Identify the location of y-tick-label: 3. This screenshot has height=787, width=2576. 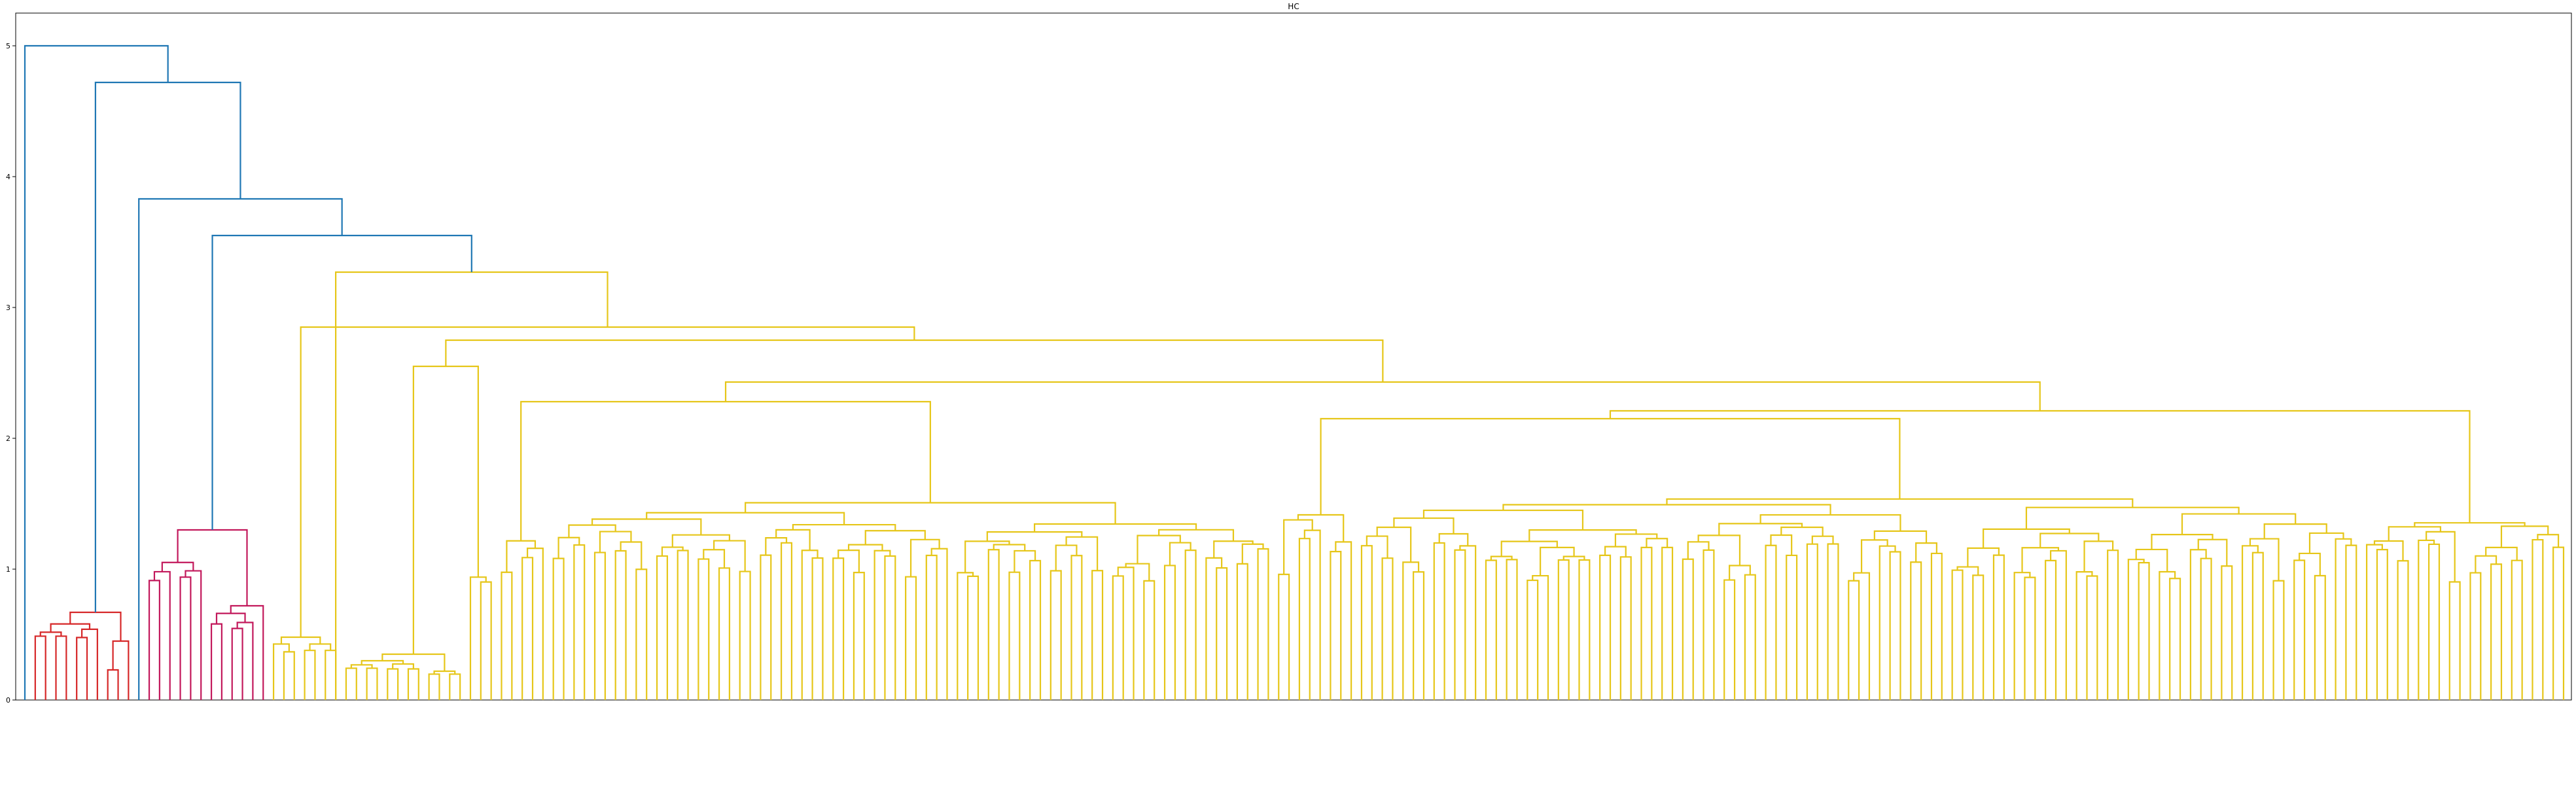
(8, 308).